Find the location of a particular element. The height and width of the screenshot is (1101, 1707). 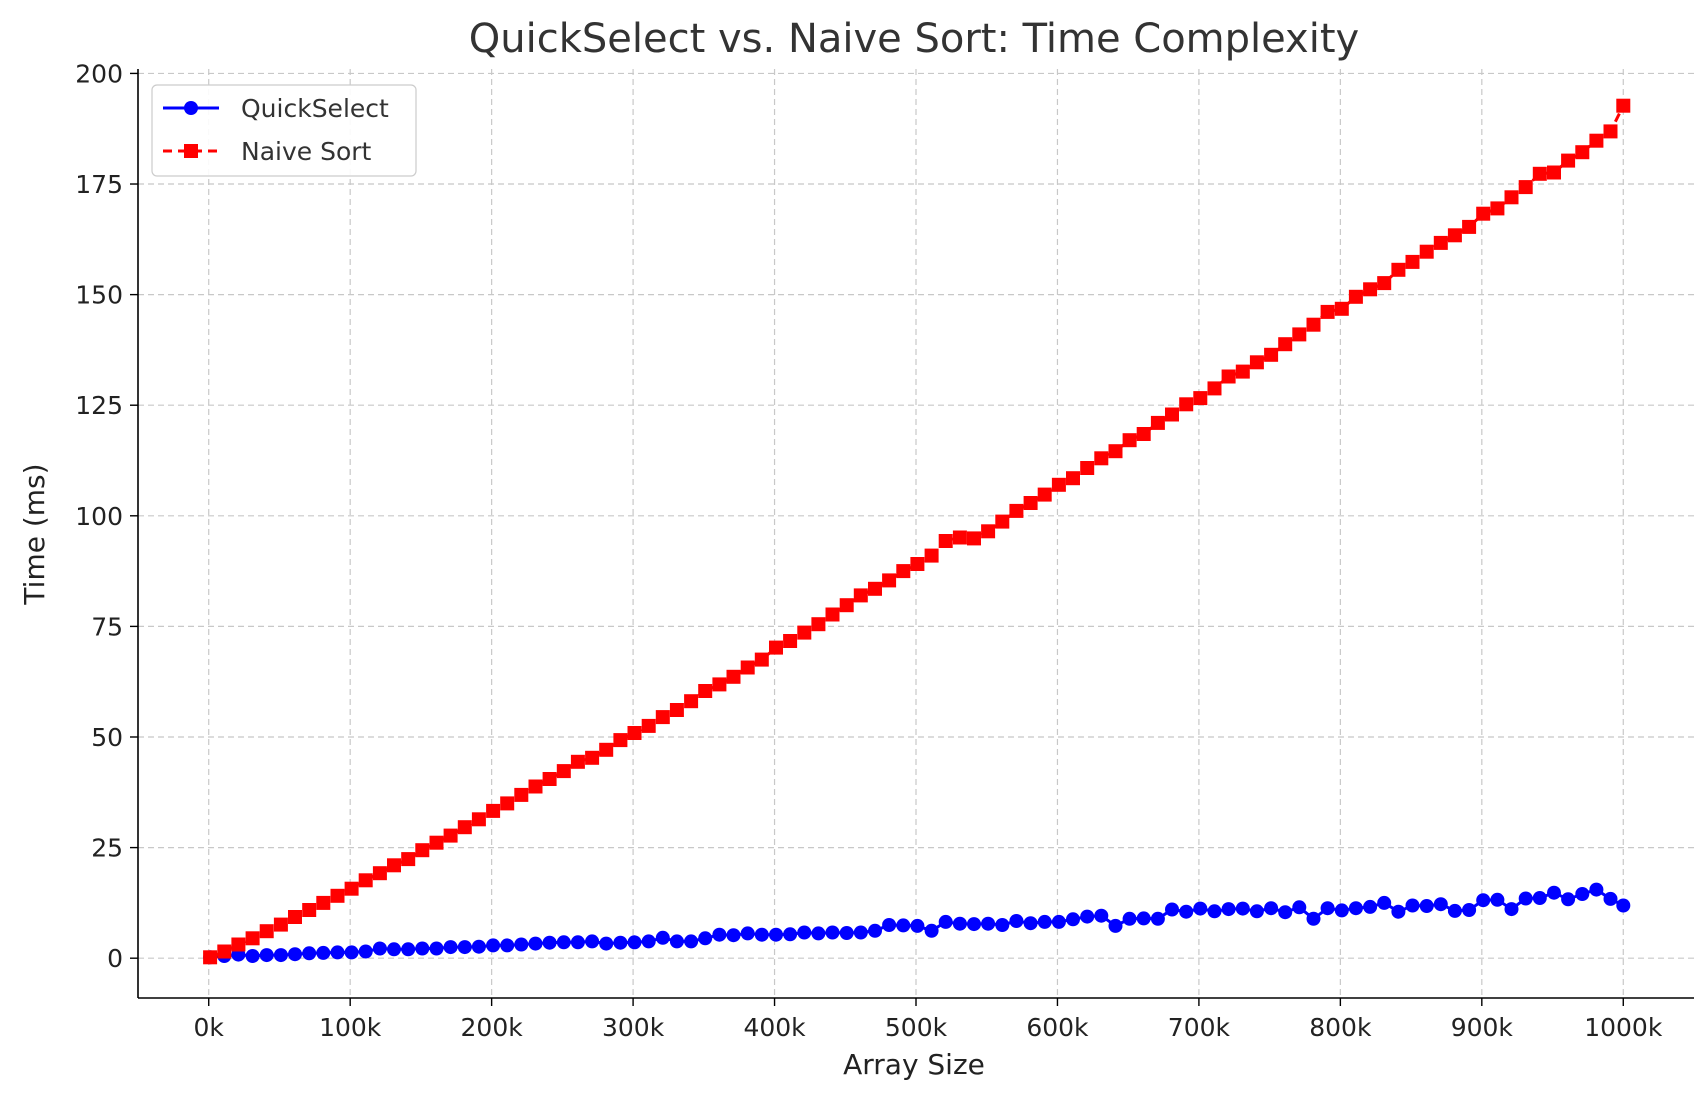

y-axis-ticks: 0 25 50 75 100 125 150 175 200 is located at coordinates (106, 516).